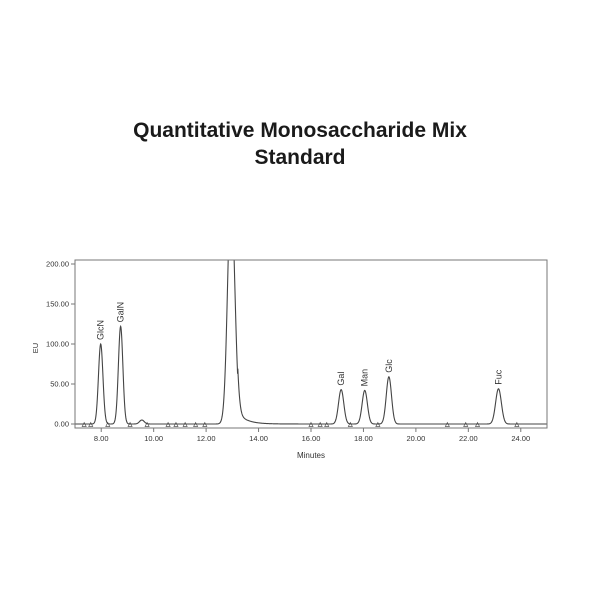  What do you see at coordinates (415, 438) in the screenshot?
I see `x-tick-label-6: 20.00` at bounding box center [415, 438].